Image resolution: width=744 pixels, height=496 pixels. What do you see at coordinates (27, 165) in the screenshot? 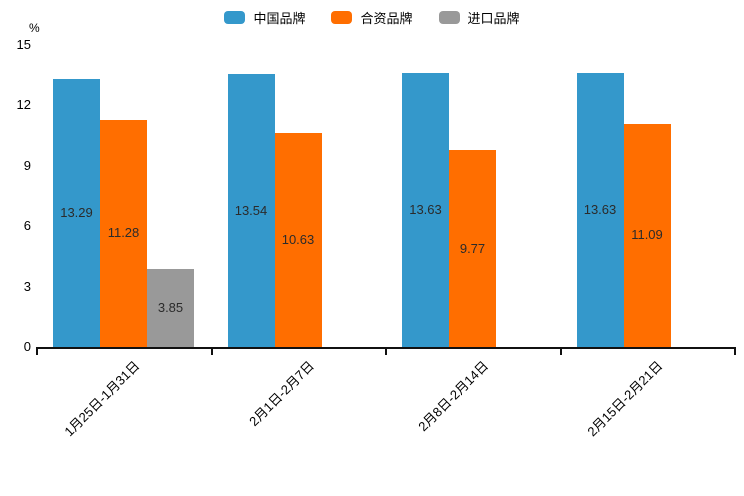
I see `y-tick-label: 9` at bounding box center [27, 165].